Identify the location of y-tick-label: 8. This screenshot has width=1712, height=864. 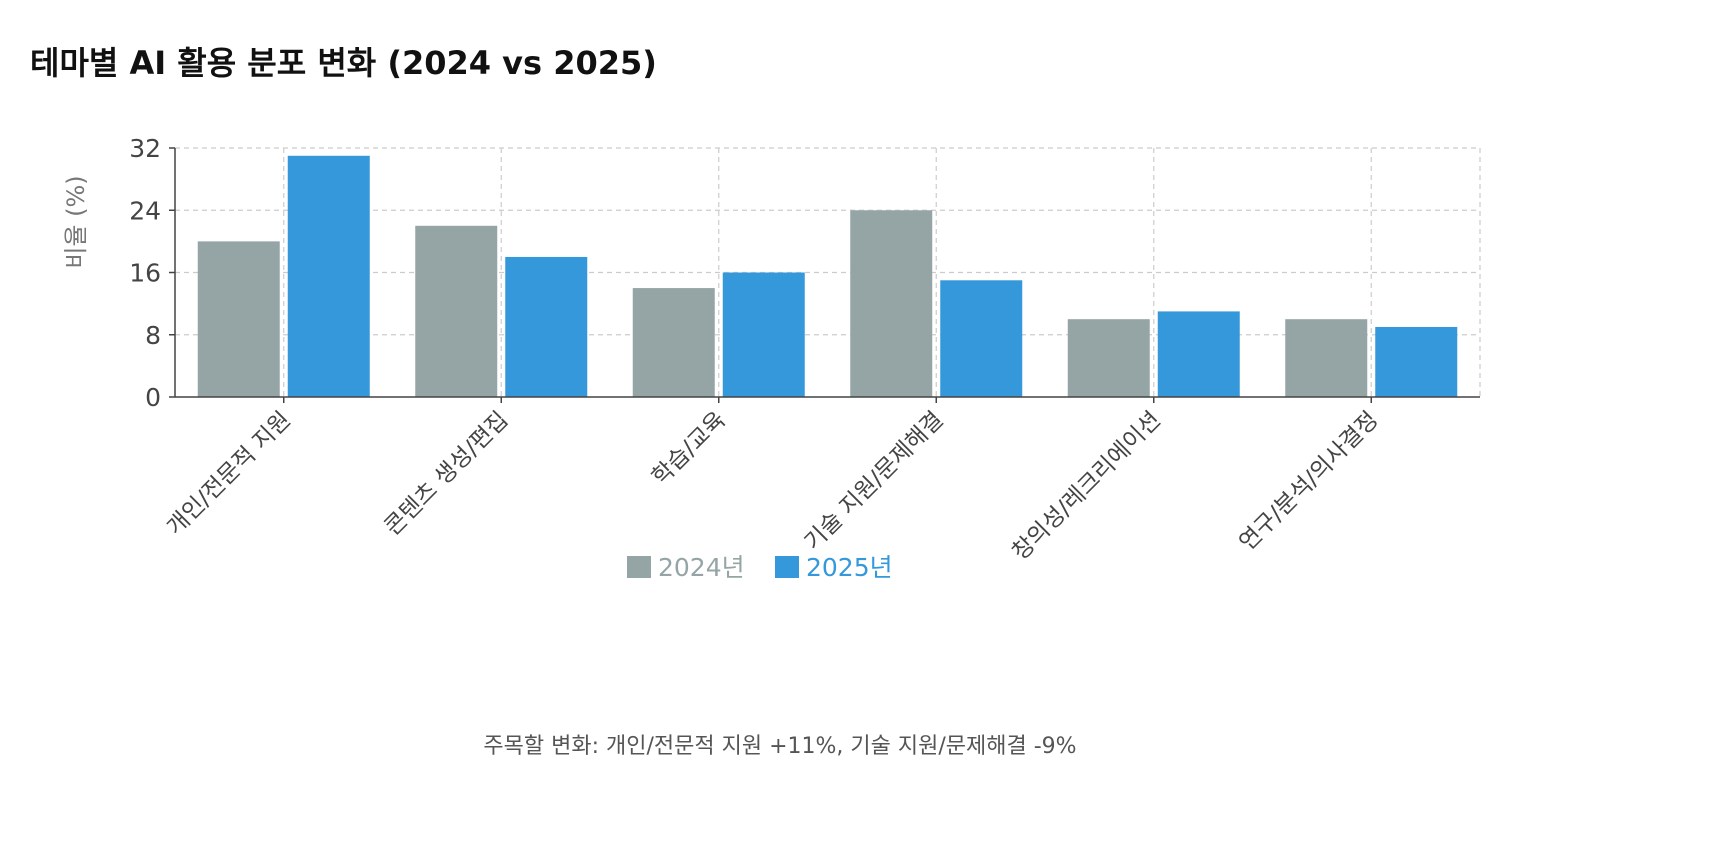
(153, 335).